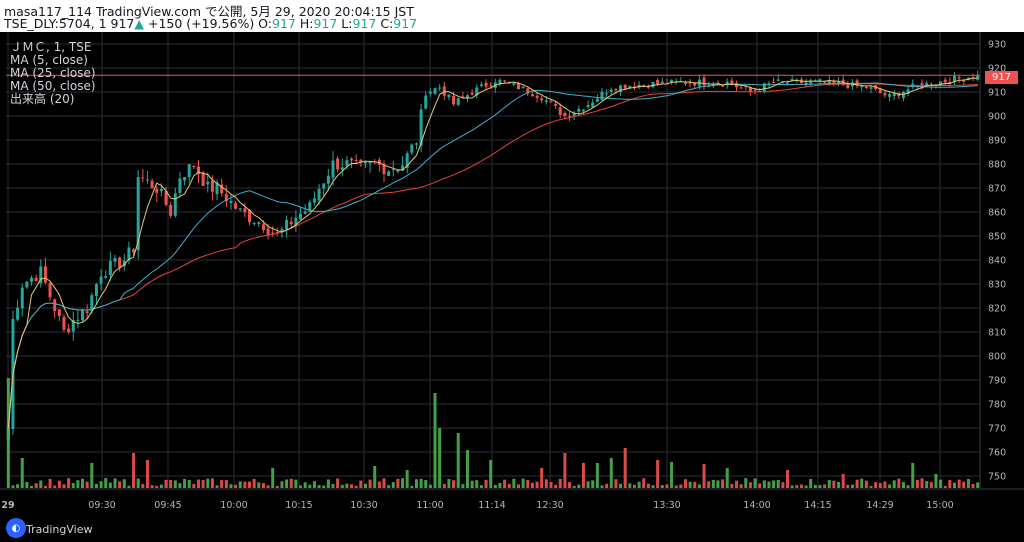 The width and height of the screenshot is (1024, 542). I want to click on tradingview-label: TradingView, so click(59, 529).